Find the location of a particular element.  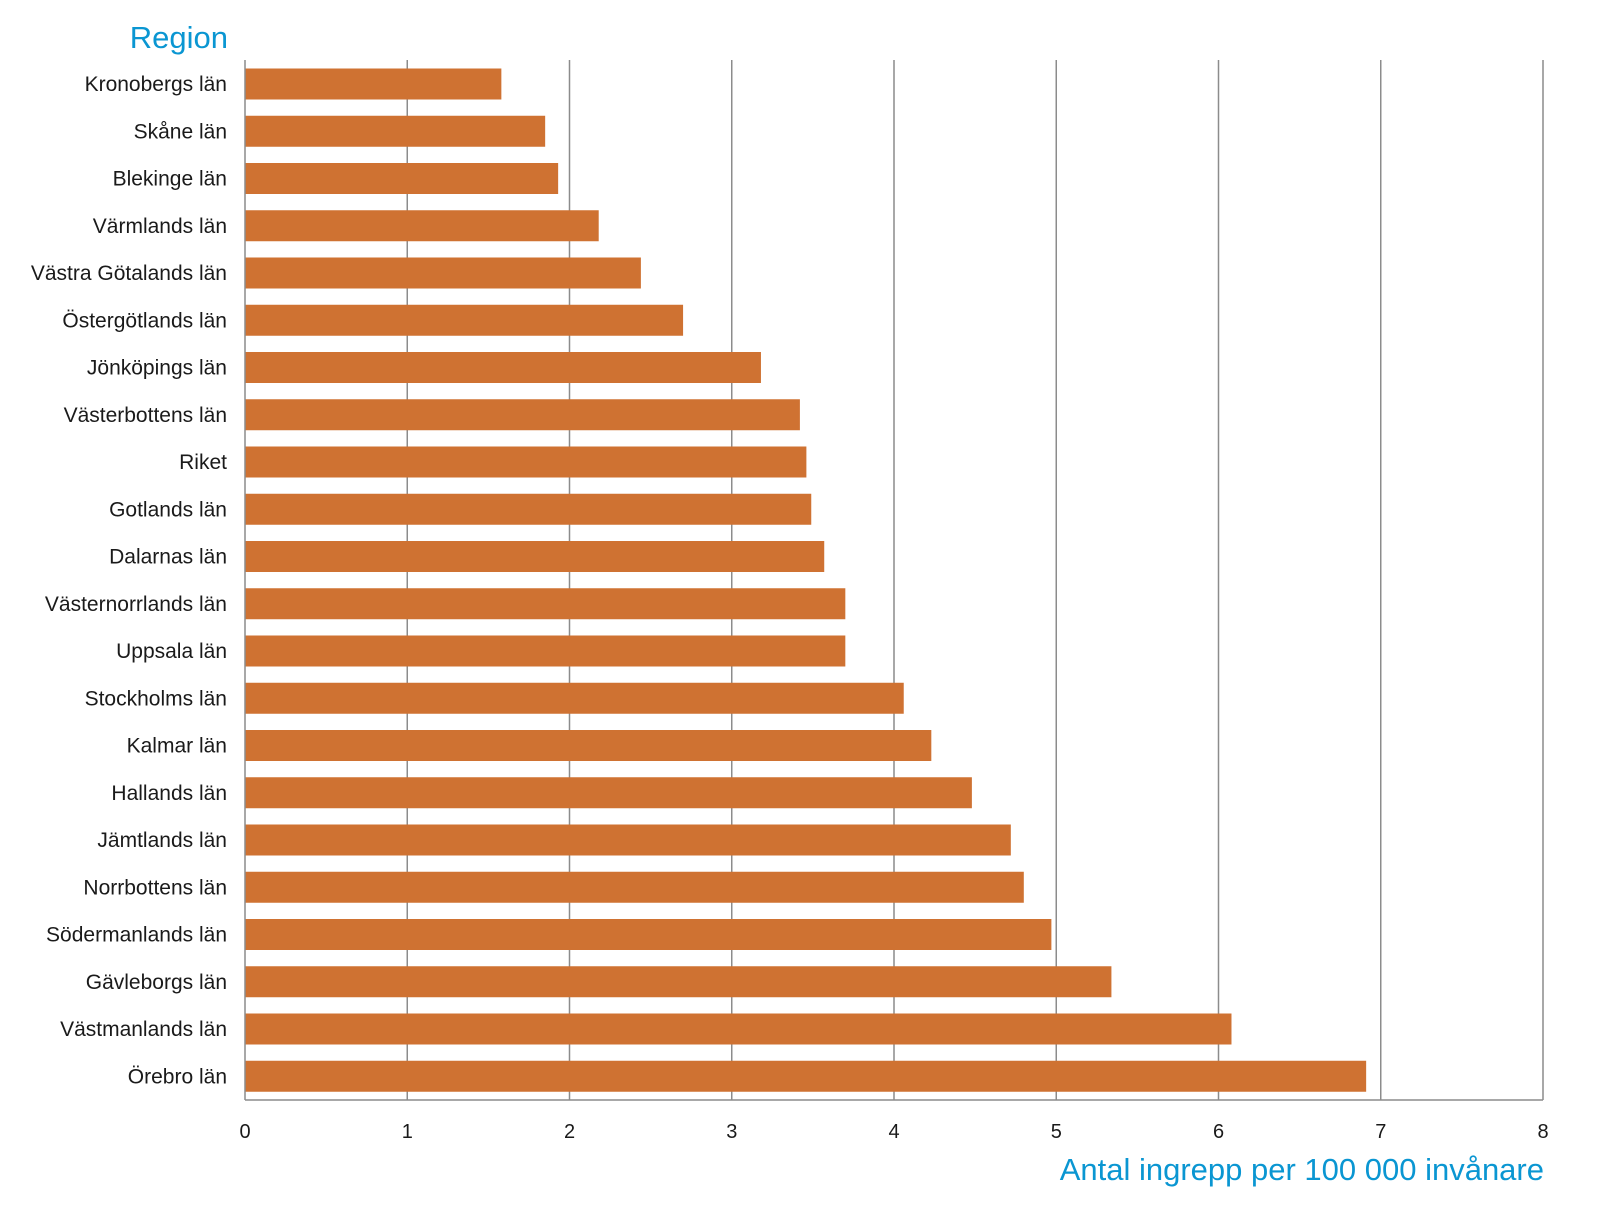

category-label-11: Dalarnas län is located at coordinates (168, 557).